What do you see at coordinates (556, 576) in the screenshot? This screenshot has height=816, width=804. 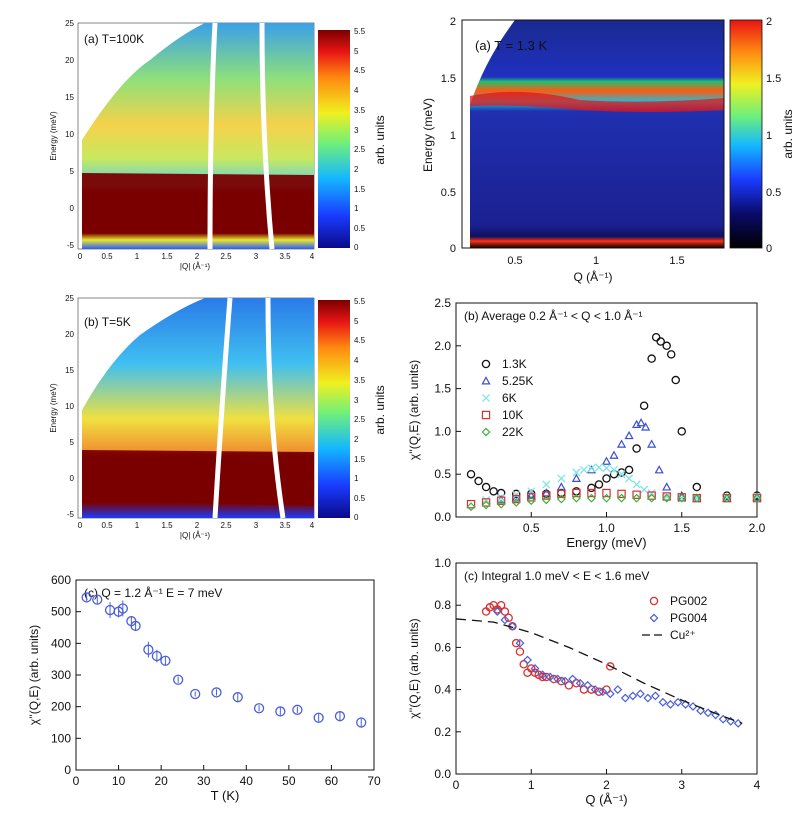 I see `plot-title: (c) Integral 1.0 meV < E < 1.6 meV` at bounding box center [556, 576].